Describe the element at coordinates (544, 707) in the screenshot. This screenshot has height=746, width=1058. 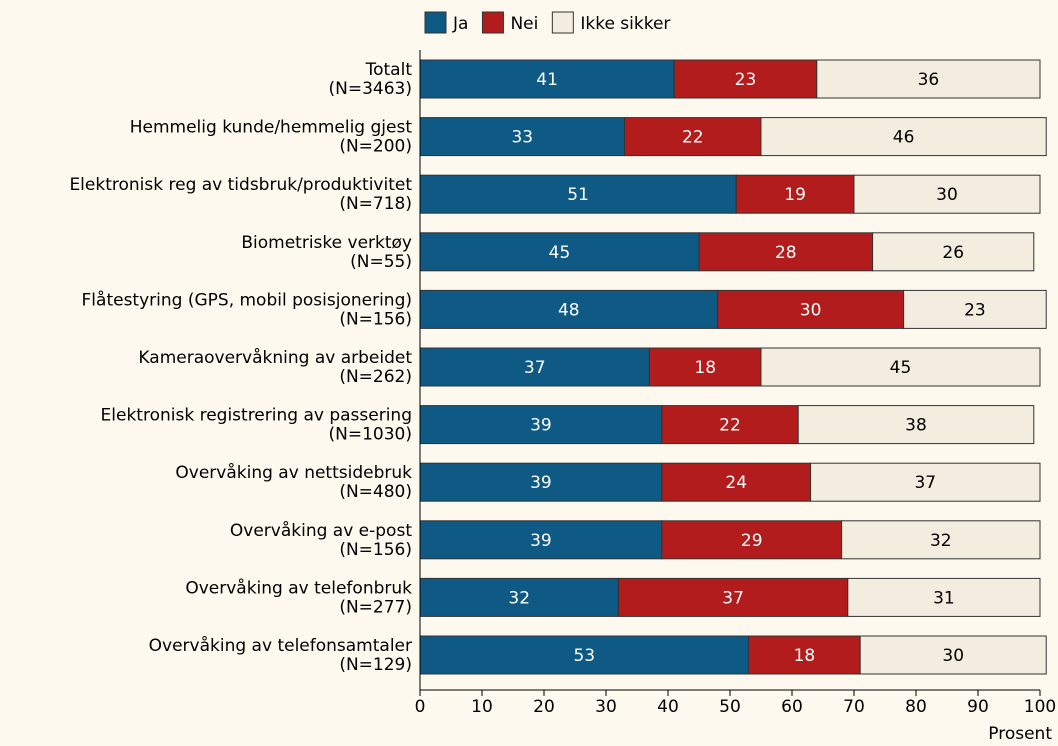
I see `x-tick-label: 20` at that location.